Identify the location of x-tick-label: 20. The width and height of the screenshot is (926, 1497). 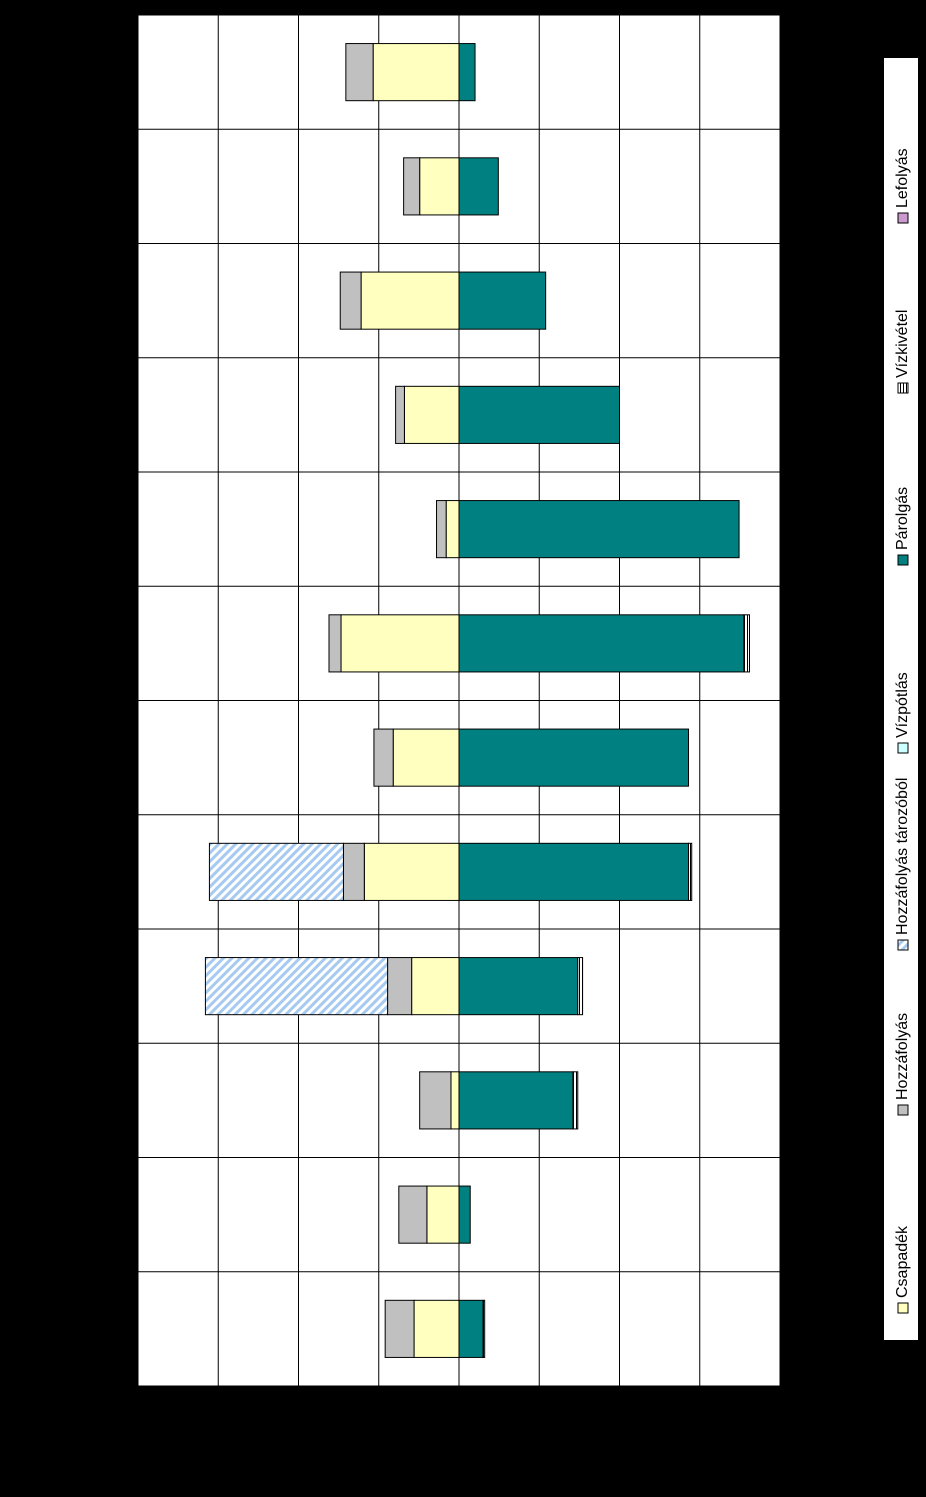
(620, 1401).